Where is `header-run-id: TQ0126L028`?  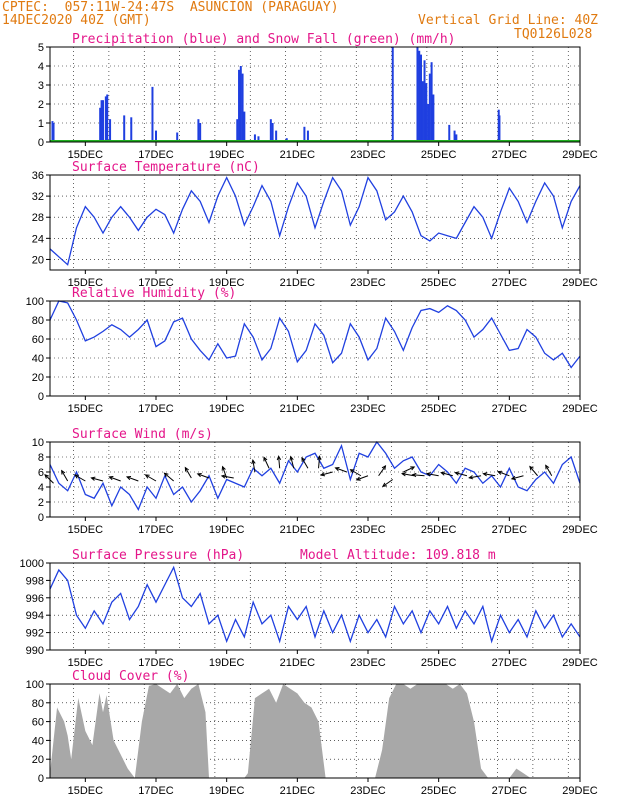
header-run-id: TQ0126L028 is located at coordinates (553, 34).